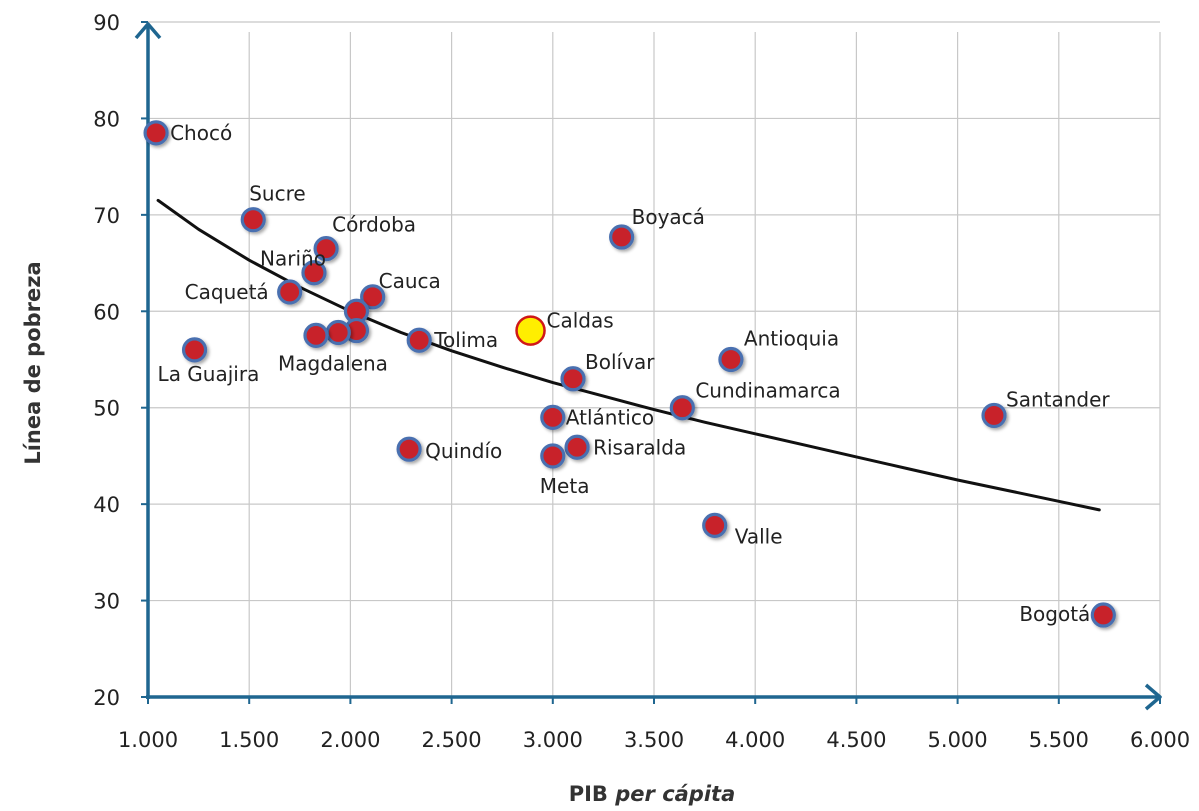  I want to click on point-label: Meta, so click(565, 486).